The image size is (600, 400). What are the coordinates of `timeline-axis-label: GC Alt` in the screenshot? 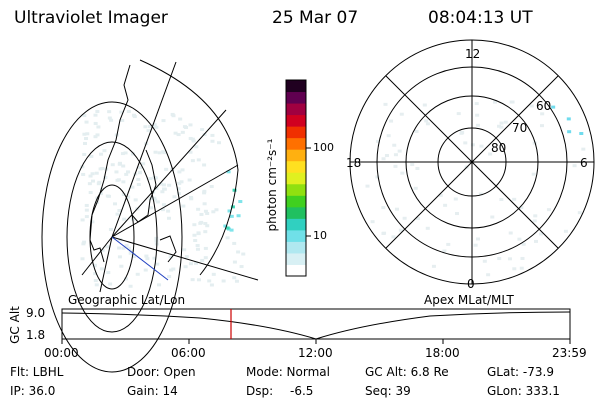 It's located at (14, 325).